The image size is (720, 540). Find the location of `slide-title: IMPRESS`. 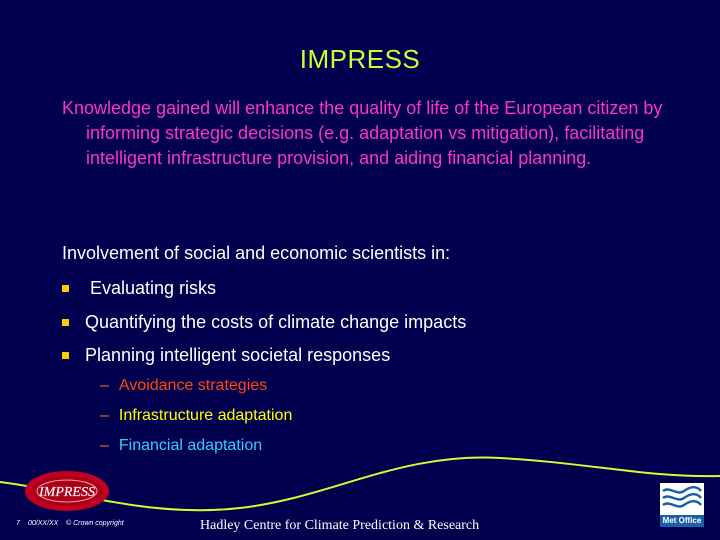

slide-title: IMPRESS is located at coordinates (360, 59).